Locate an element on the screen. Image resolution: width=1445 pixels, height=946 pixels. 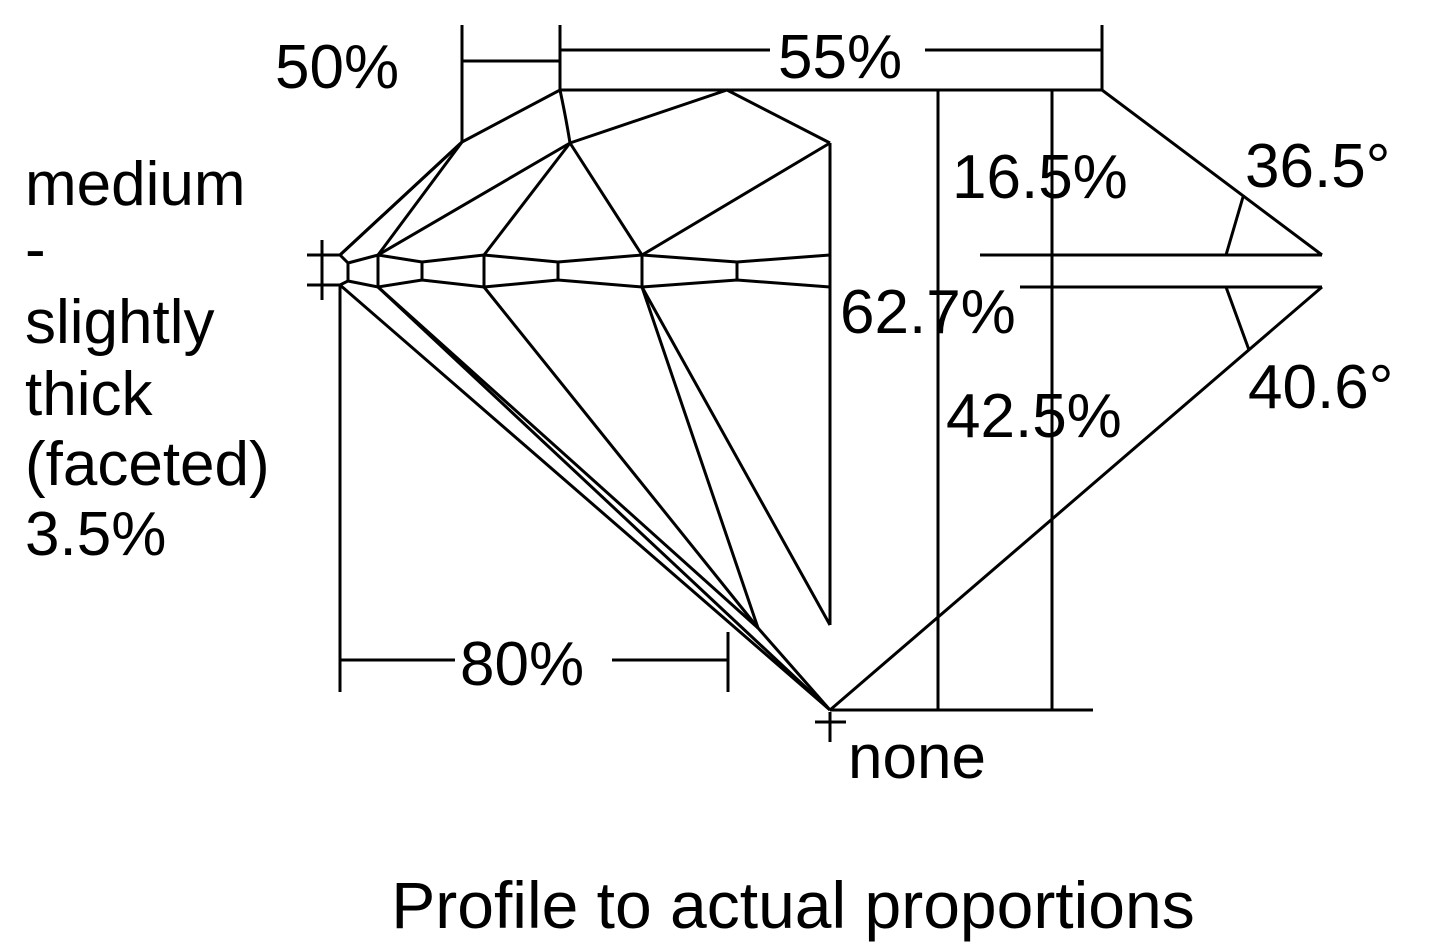
crown-angle-label: 36.5° is located at coordinates (1317, 166).